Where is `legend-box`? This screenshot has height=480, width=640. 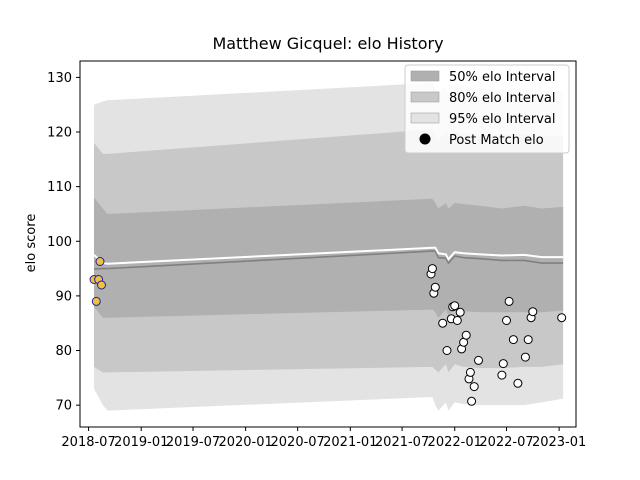 legend-box is located at coordinates (487, 109).